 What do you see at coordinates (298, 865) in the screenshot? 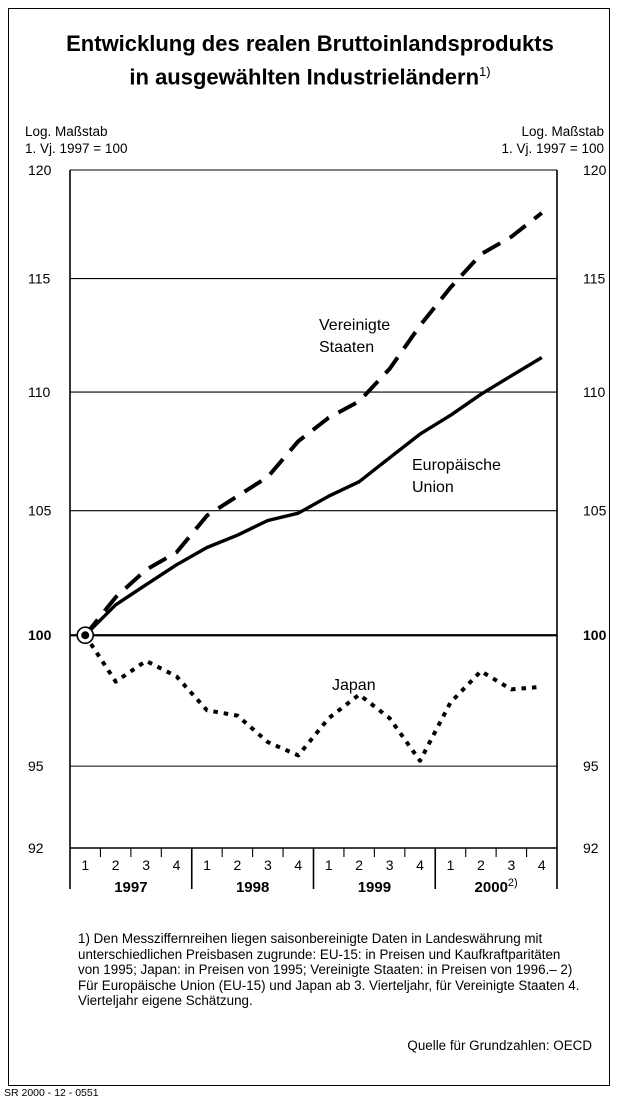
I see `quarter-label-7: 4` at bounding box center [298, 865].